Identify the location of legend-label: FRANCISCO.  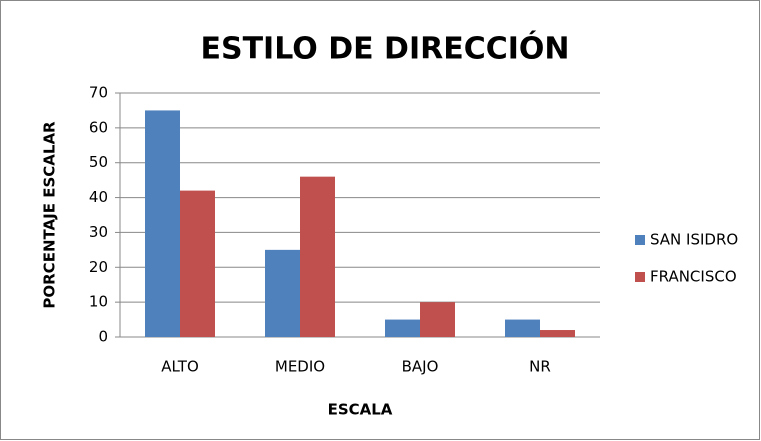
(693, 277).